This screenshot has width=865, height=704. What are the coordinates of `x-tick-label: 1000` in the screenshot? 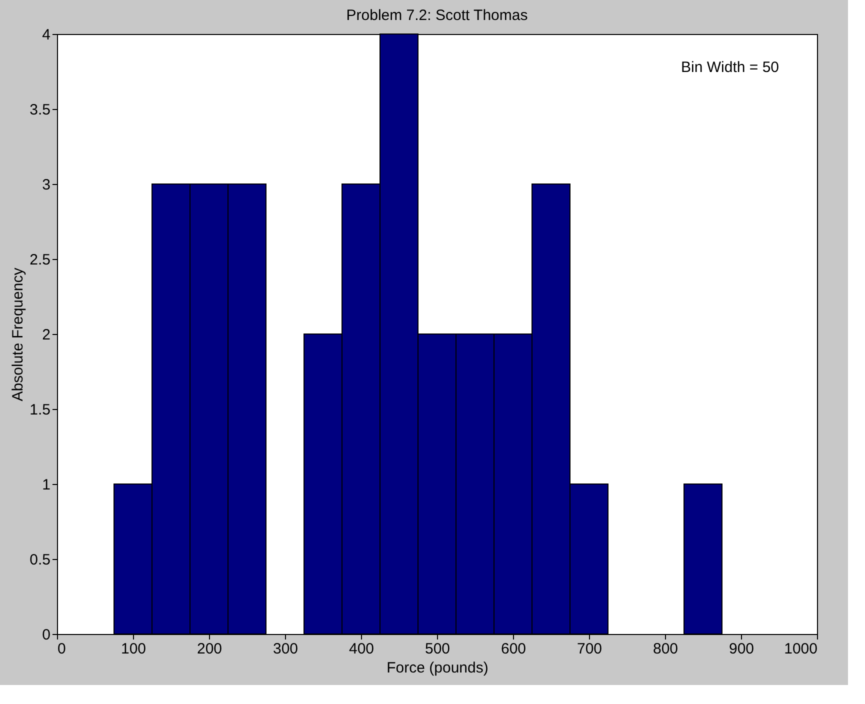 It's located at (801, 649).